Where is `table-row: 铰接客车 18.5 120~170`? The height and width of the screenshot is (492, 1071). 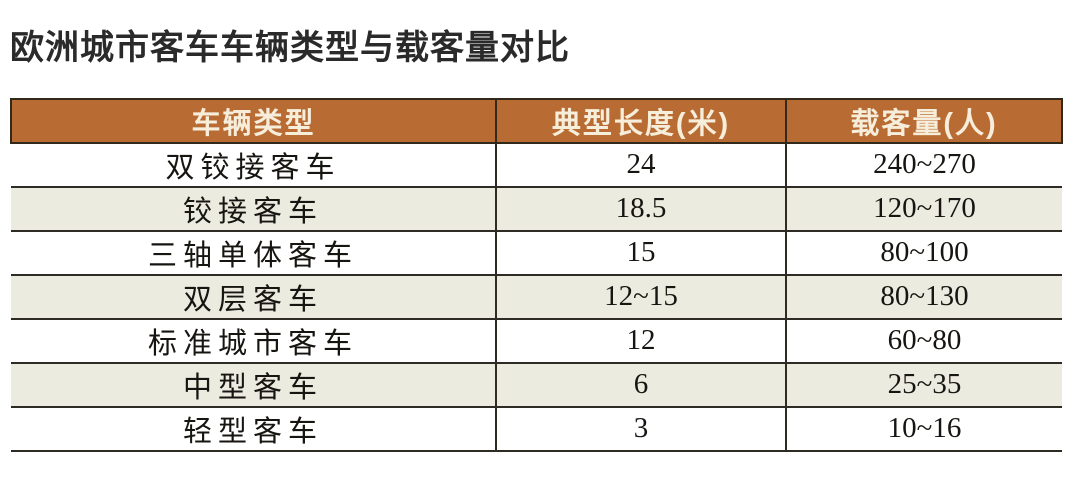
table-row: 铰接客车 18.5 120~170 is located at coordinates (536, 208).